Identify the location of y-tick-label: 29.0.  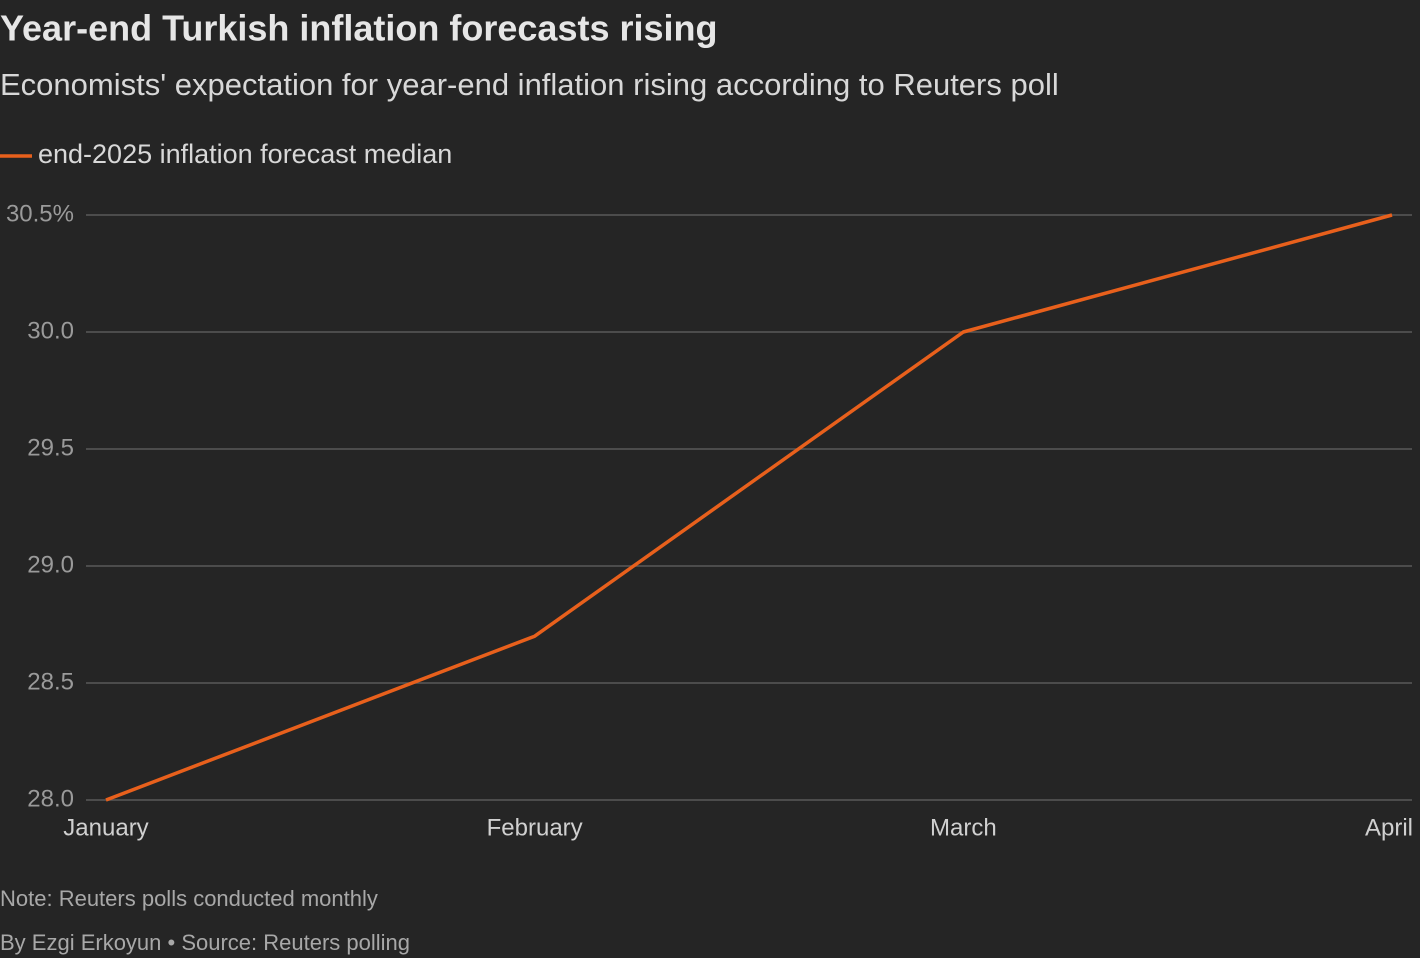
(50, 564).